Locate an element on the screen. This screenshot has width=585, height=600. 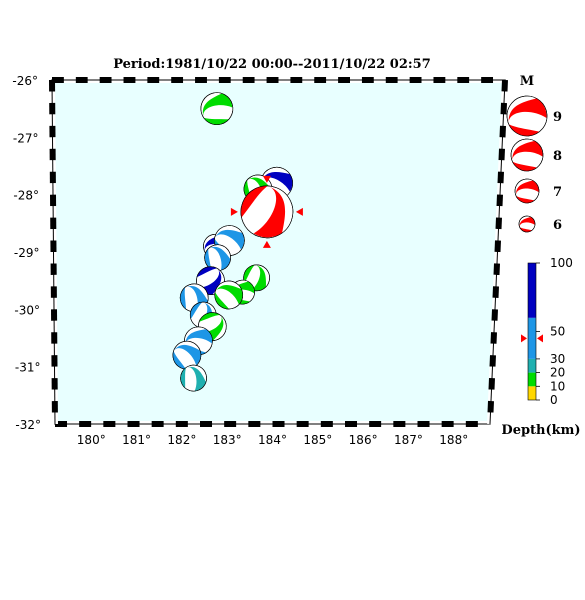
longitude-tick-label: 183° is located at coordinates (227, 440).